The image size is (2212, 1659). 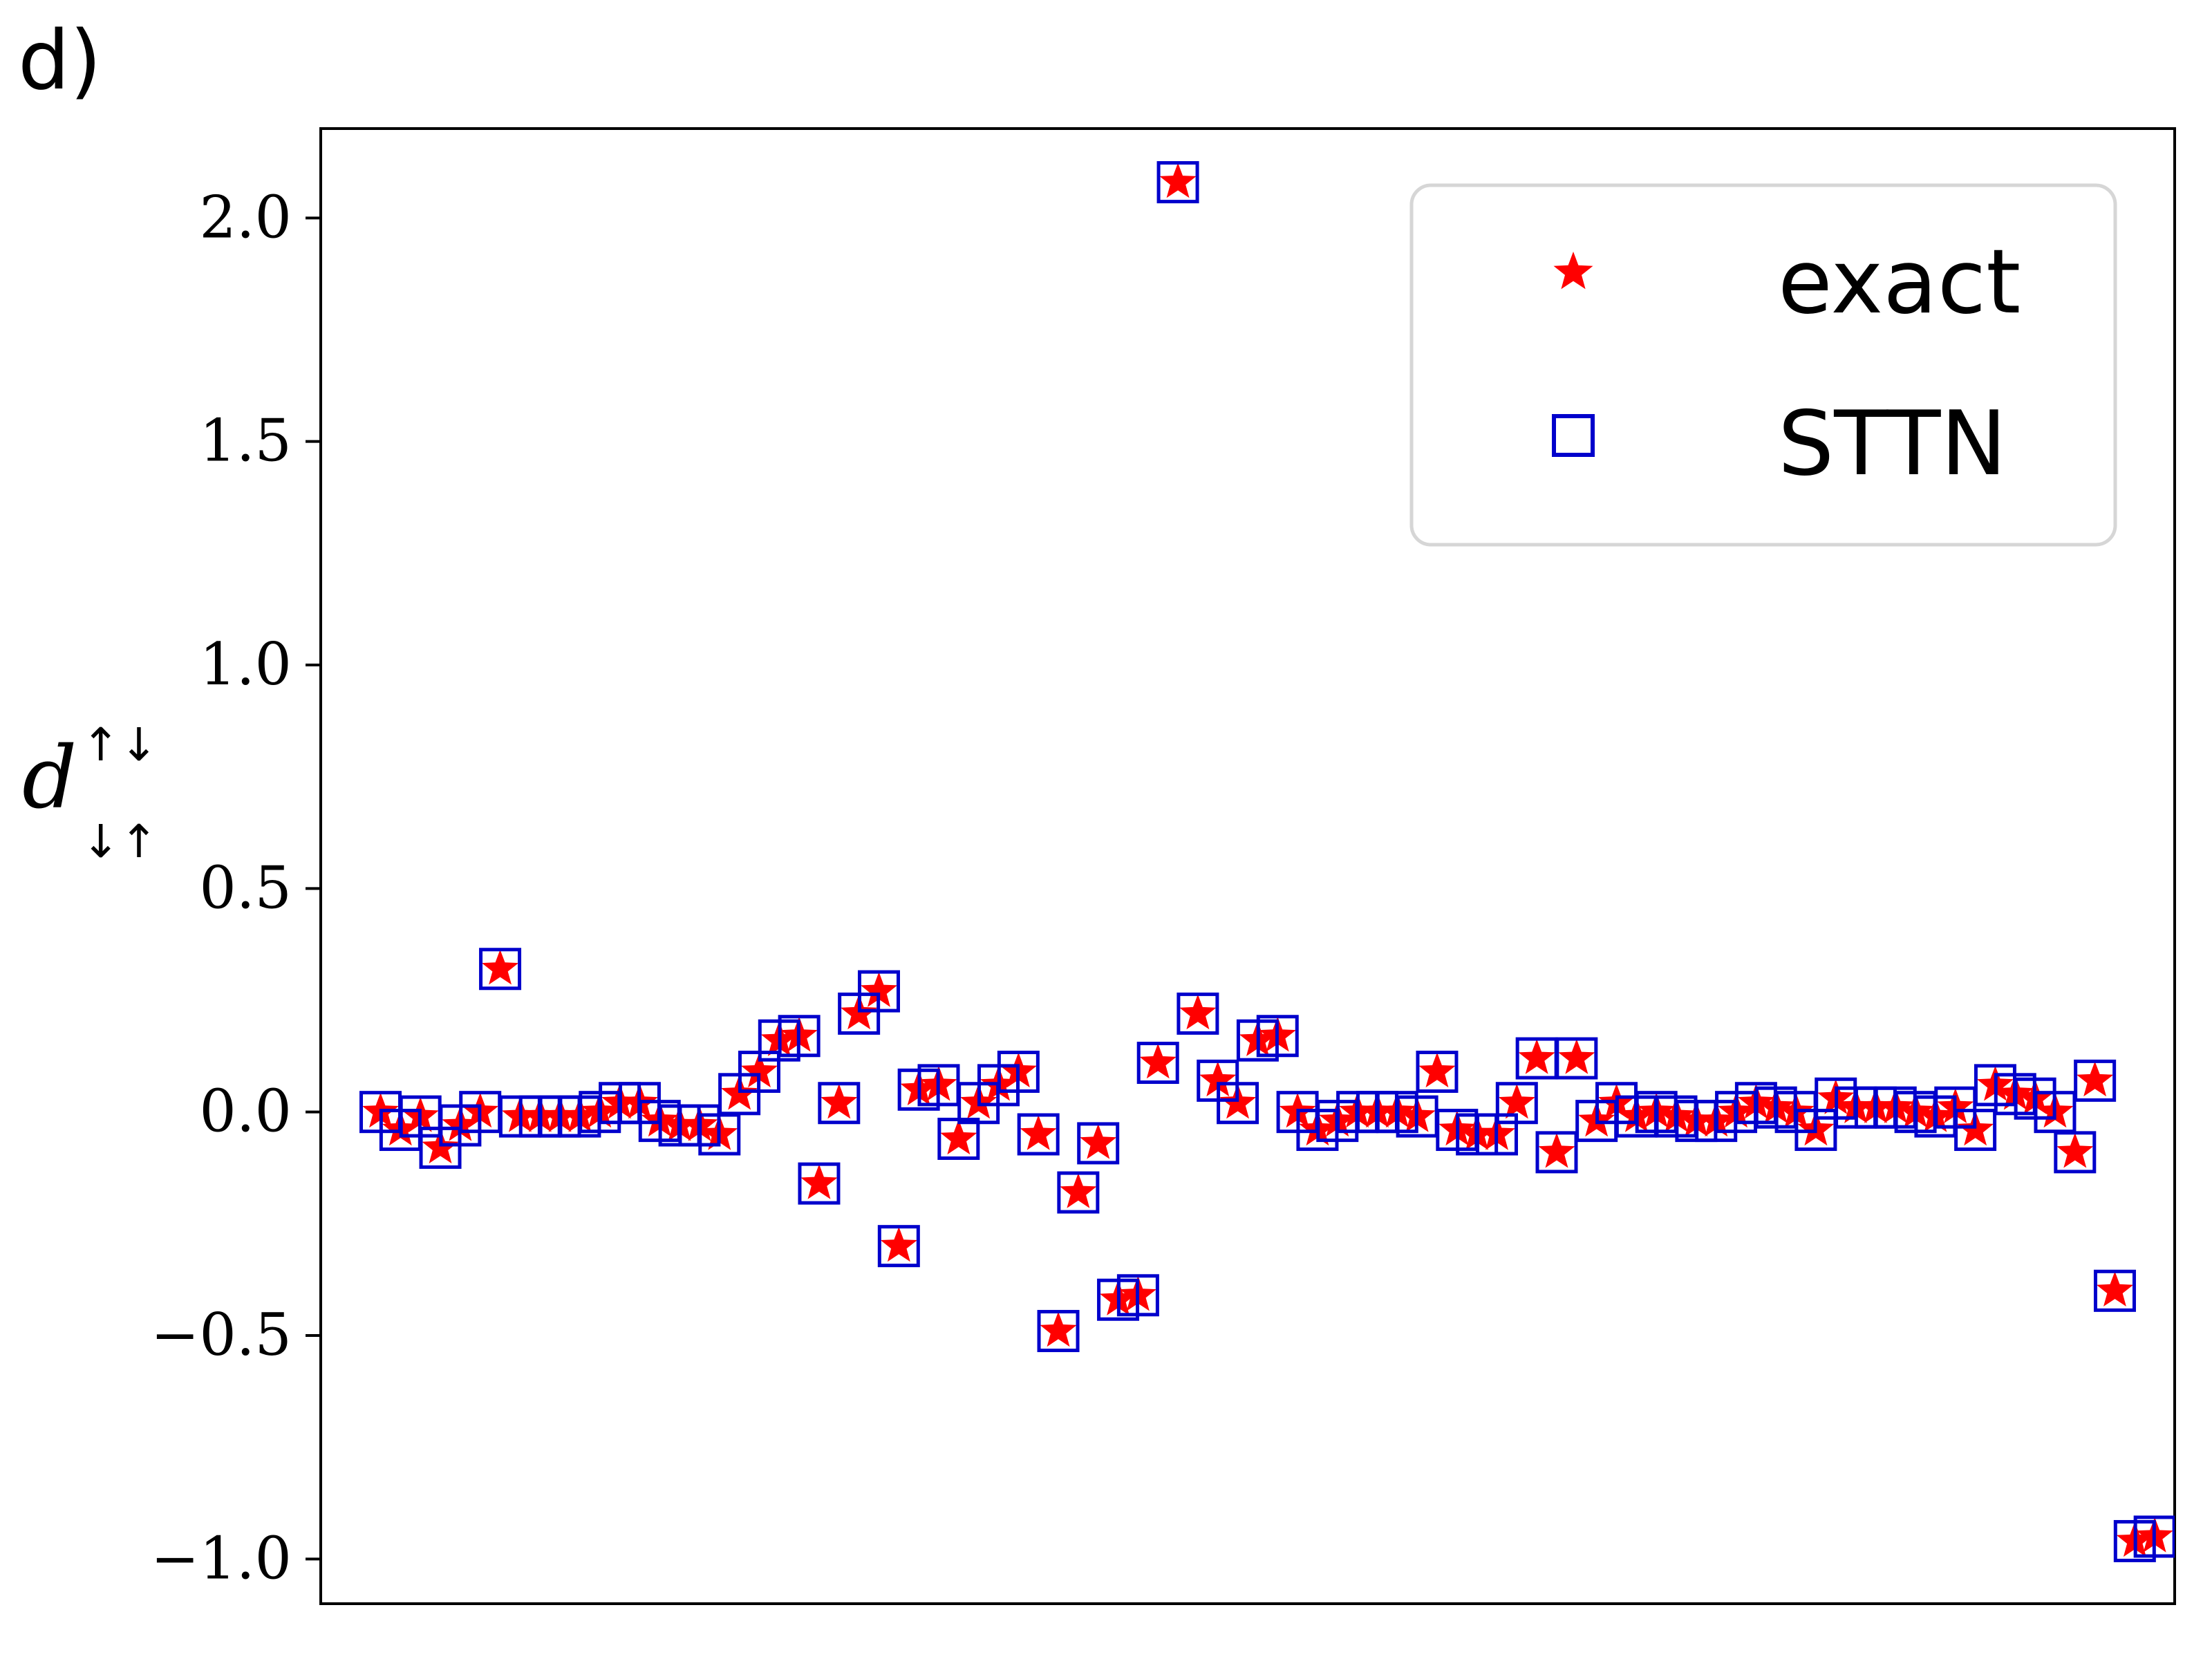 What do you see at coordinates (49, 779) in the screenshot?
I see `y-axis-label-base: d` at bounding box center [49, 779].